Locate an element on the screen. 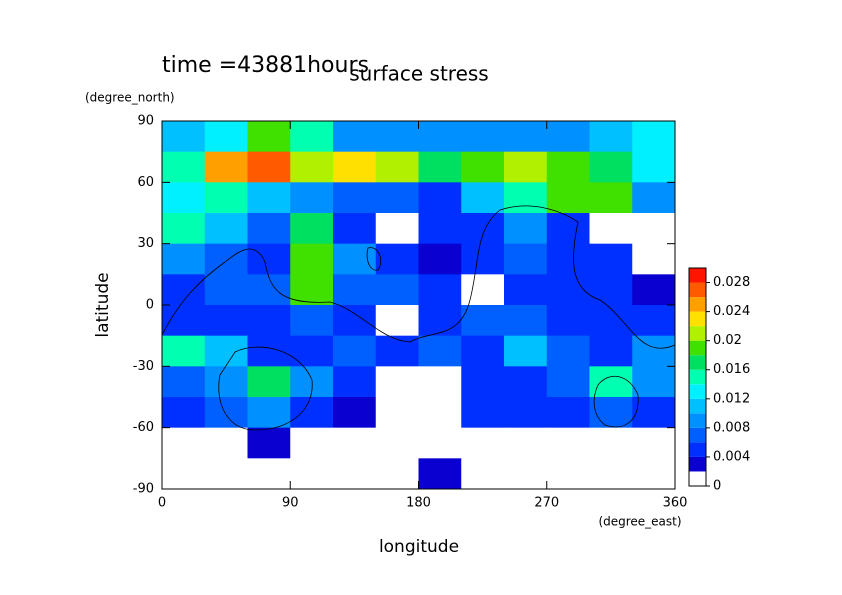 The image size is (842, 595). colorbar-tick-label: 0.004 is located at coordinates (731, 456).